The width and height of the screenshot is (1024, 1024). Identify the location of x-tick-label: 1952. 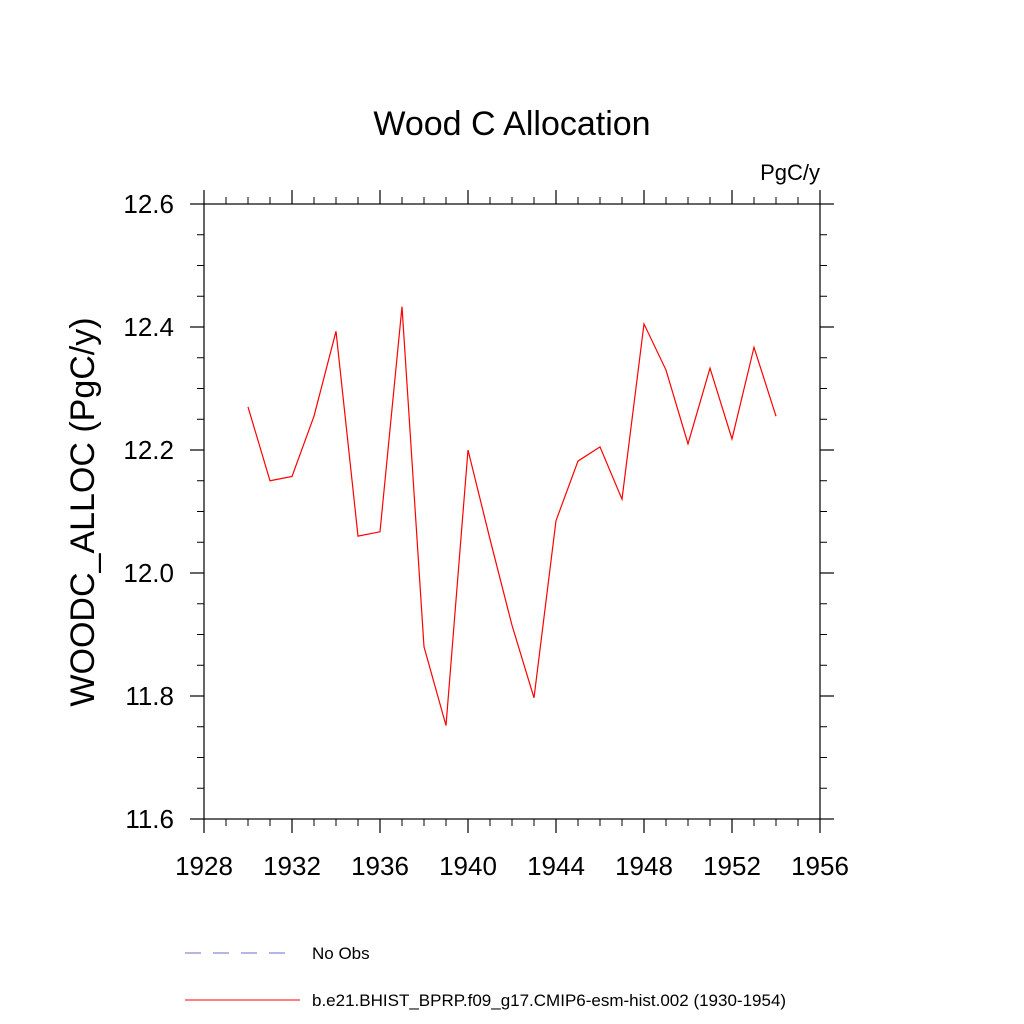
(732, 866).